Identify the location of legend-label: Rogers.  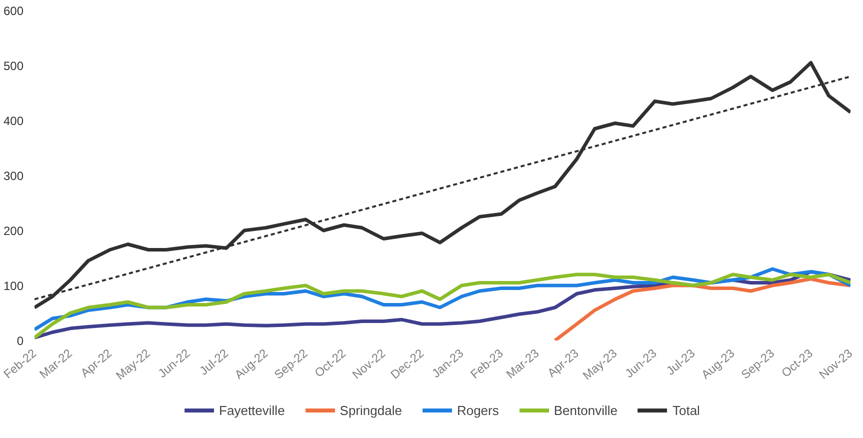
(477, 410).